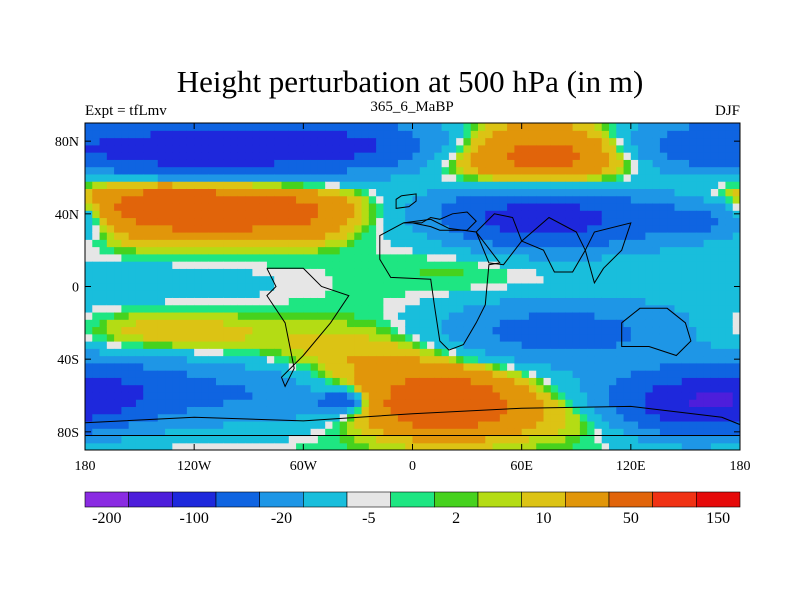 The height and width of the screenshot is (600, 800). Describe the element at coordinates (67, 142) in the screenshot. I see `y-tick-label: 80N` at that location.